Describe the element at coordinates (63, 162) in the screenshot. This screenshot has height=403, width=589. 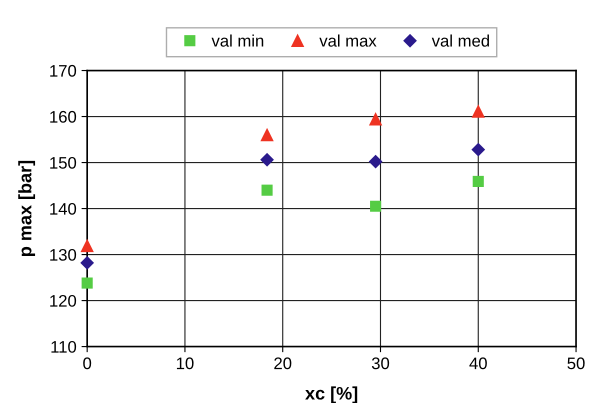
I see `y-tick-label: 150` at that location.